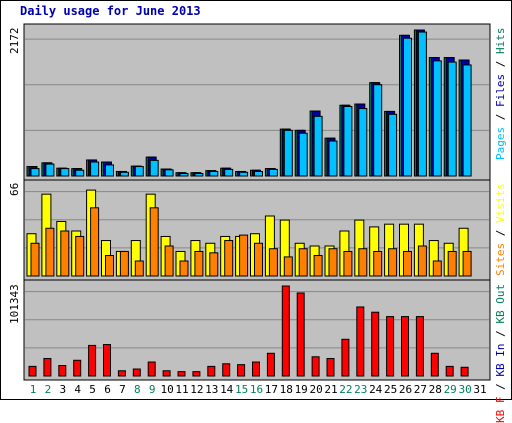 This screenshot has width=512, height=423. Describe the element at coordinates (450, 389) in the screenshot. I see `x-tick-label: 29` at that location.